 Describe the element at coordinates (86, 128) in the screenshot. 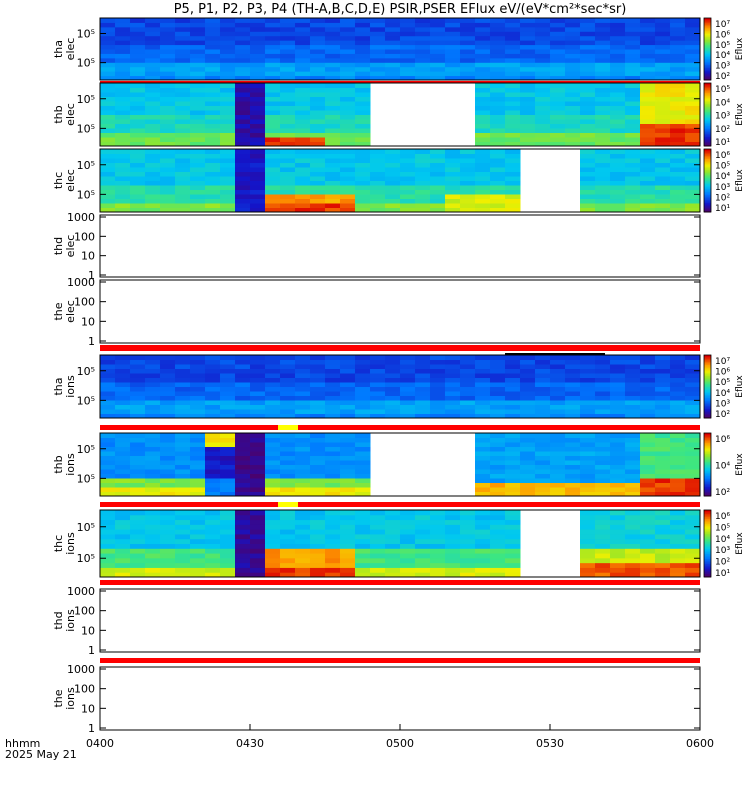

I see `y-tick-label: 10⁵` at that location.